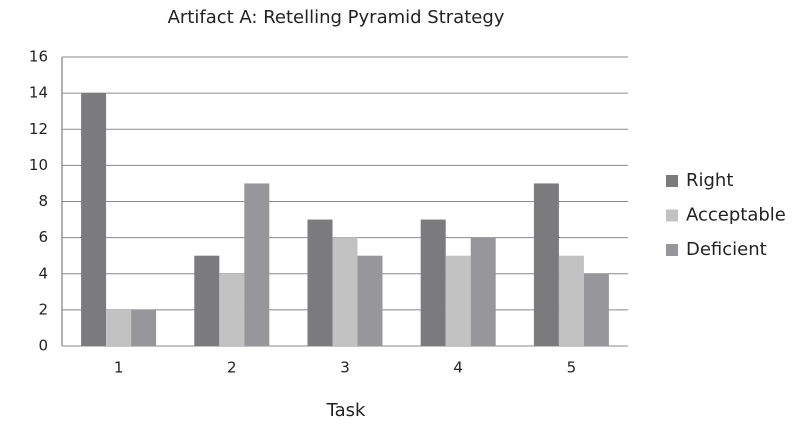  What do you see at coordinates (709, 180) in the screenshot?
I see `legend-label: Right` at bounding box center [709, 180].